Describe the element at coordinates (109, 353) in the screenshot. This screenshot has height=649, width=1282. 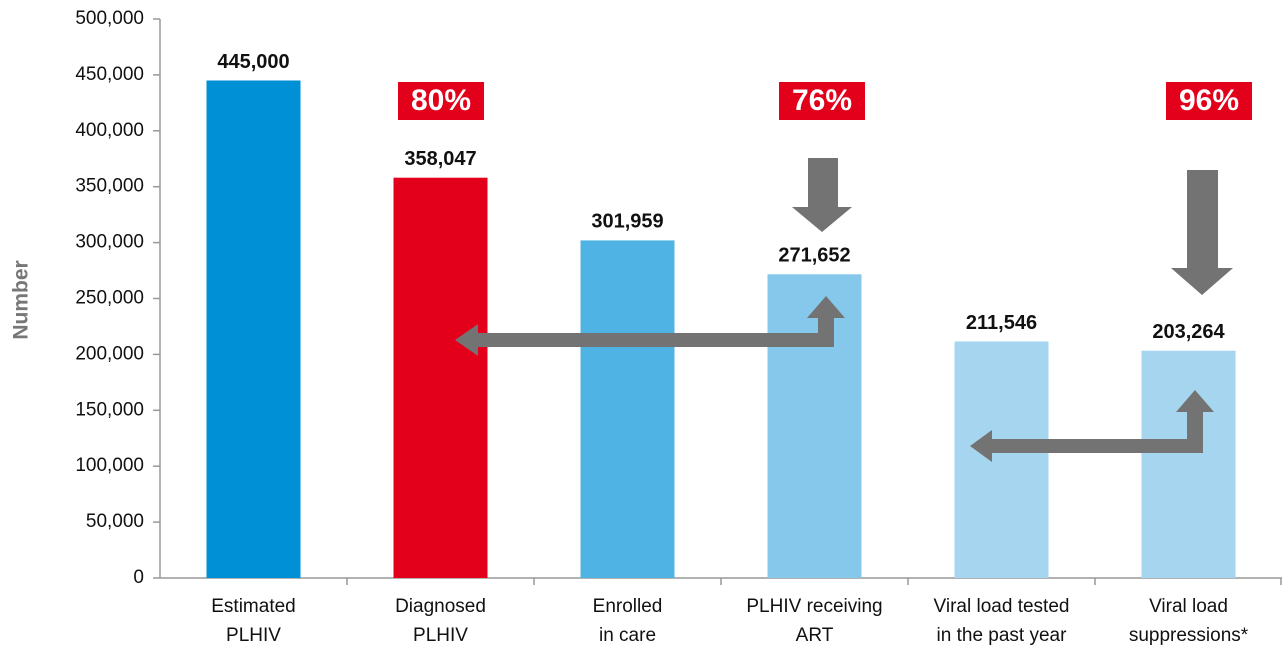
I see `y-tick-label: 200,000` at that location.